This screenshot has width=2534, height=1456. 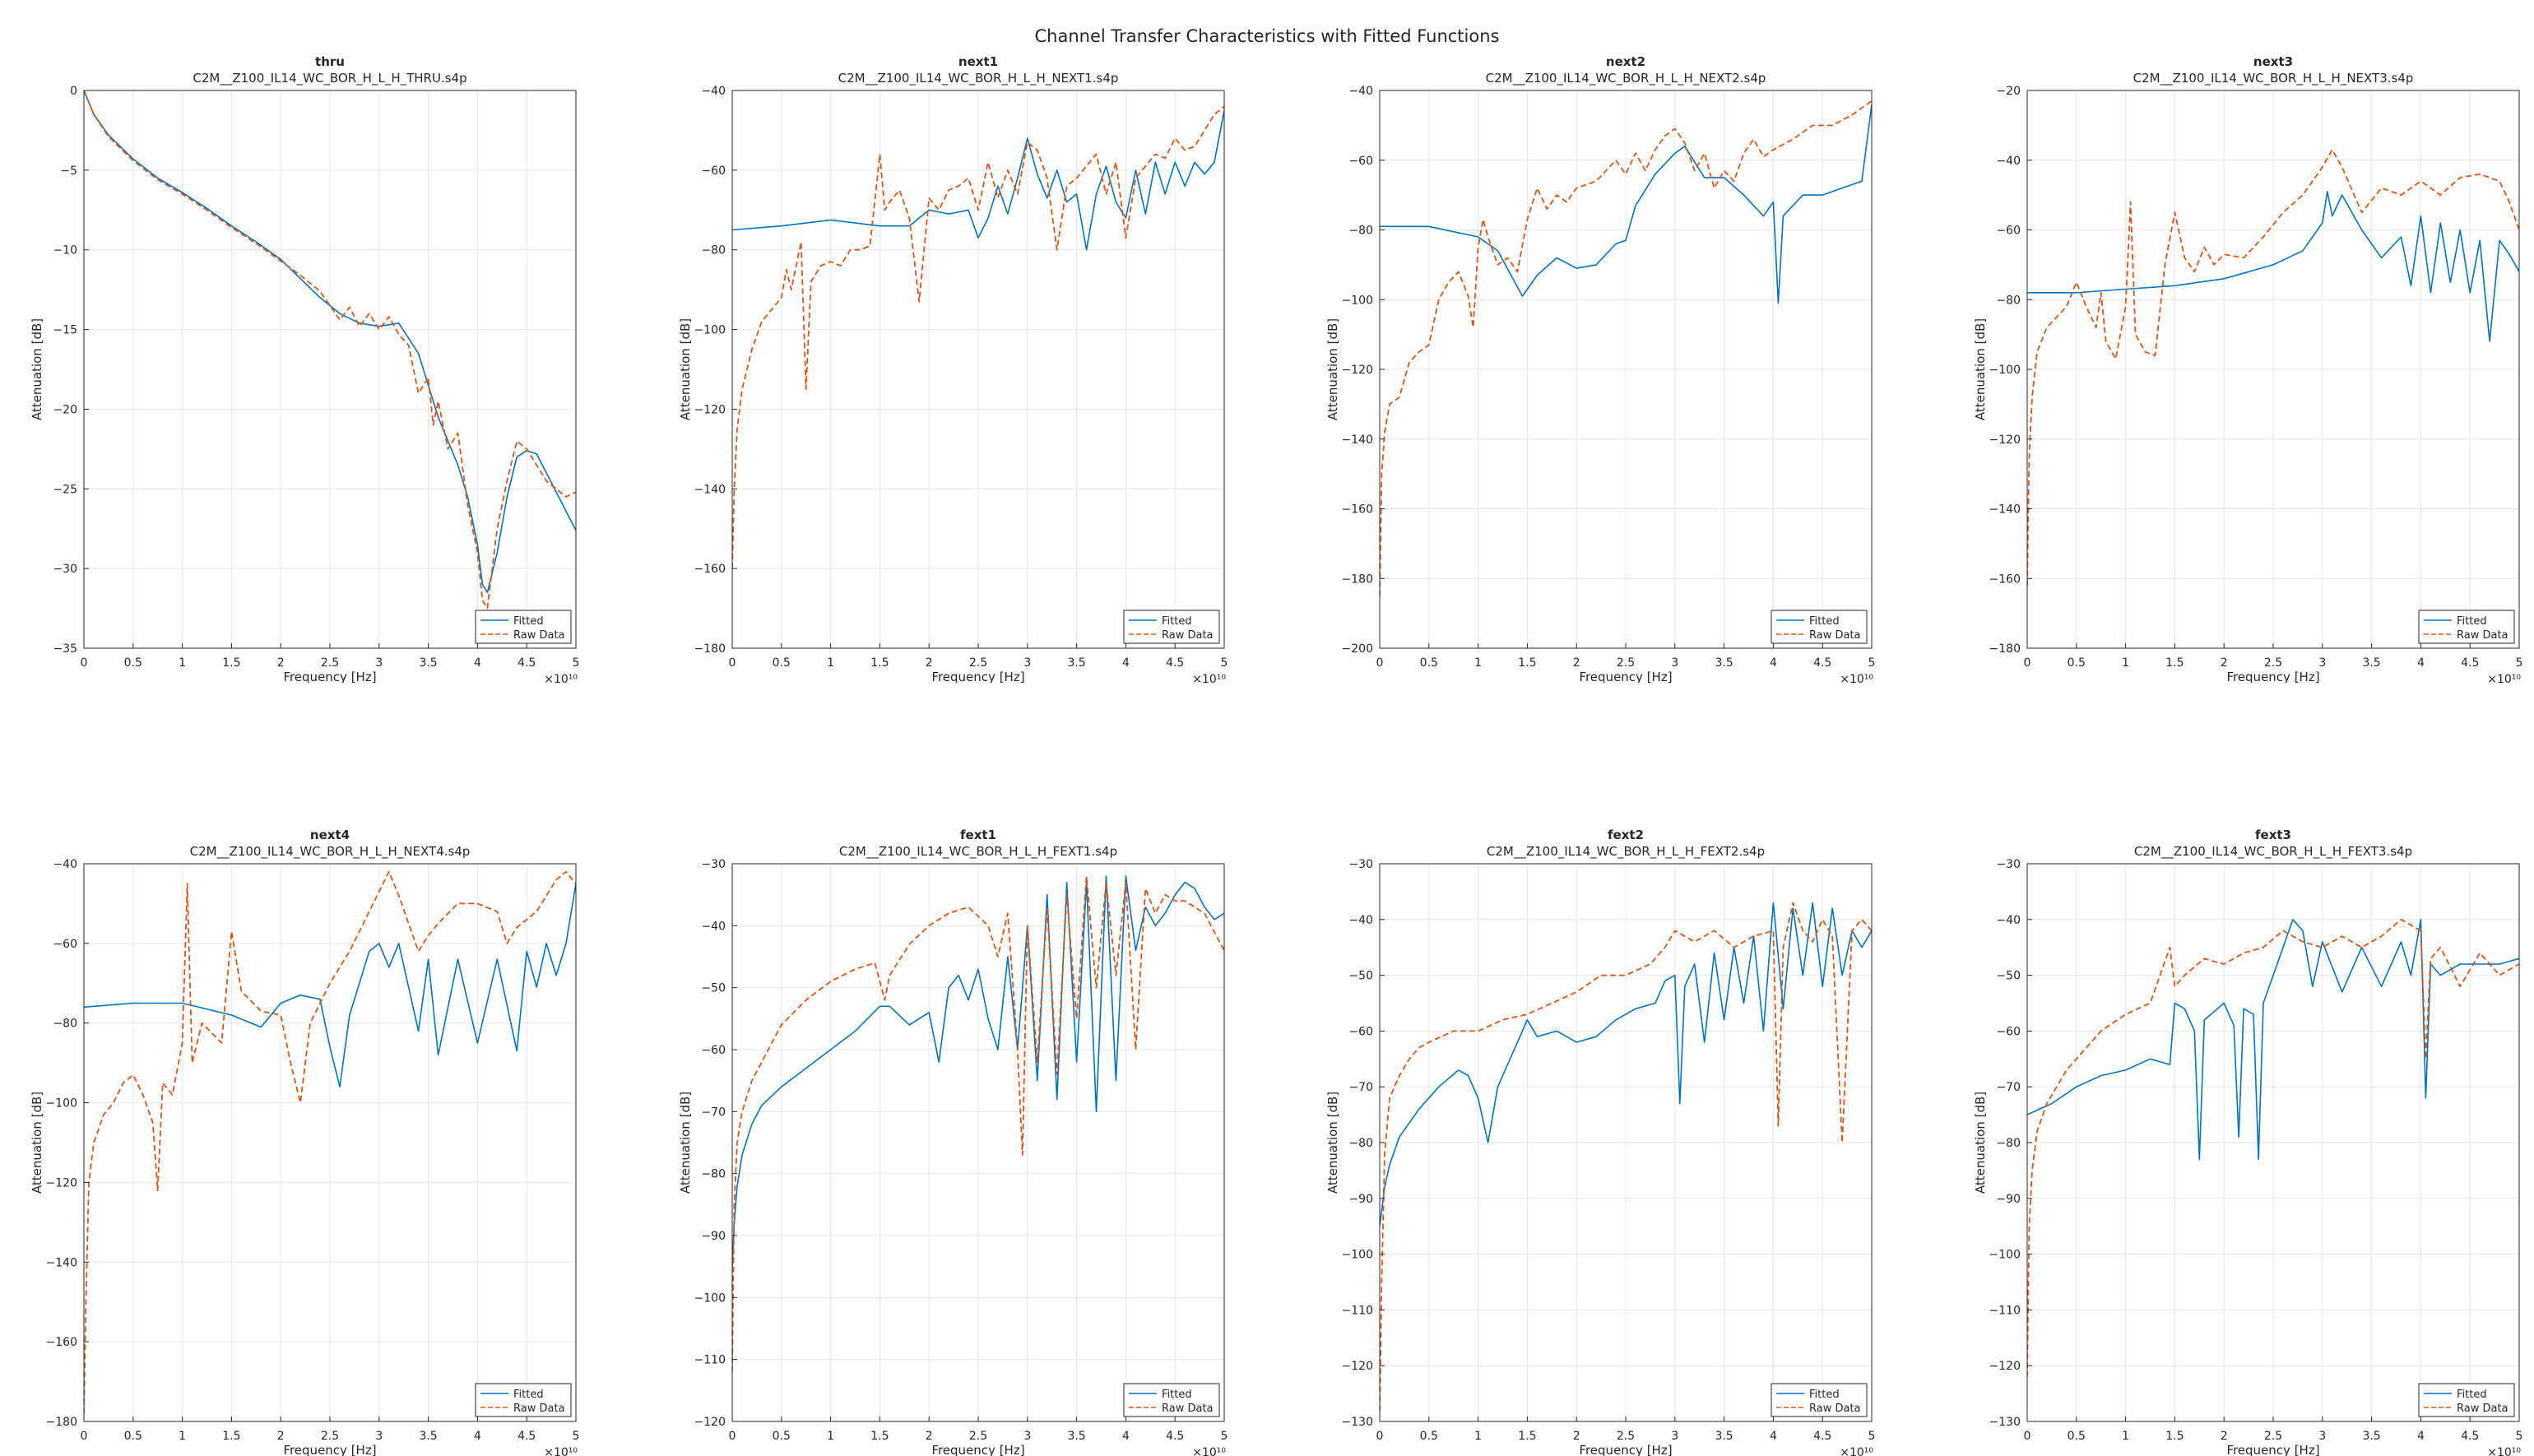 What do you see at coordinates (978, 835) in the screenshot?
I see `chart-title: fext1` at bounding box center [978, 835].